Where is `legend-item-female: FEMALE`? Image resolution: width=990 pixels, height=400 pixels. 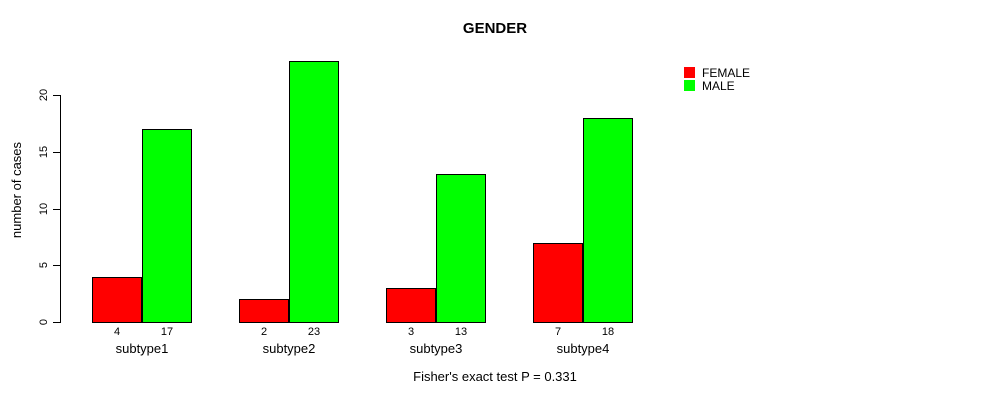 legend-item-female: FEMALE is located at coordinates (717, 72).